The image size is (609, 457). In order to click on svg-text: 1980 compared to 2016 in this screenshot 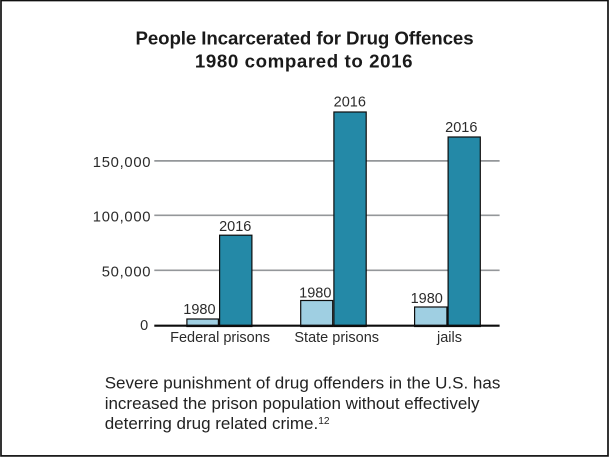, I will do `click(304, 60)`.